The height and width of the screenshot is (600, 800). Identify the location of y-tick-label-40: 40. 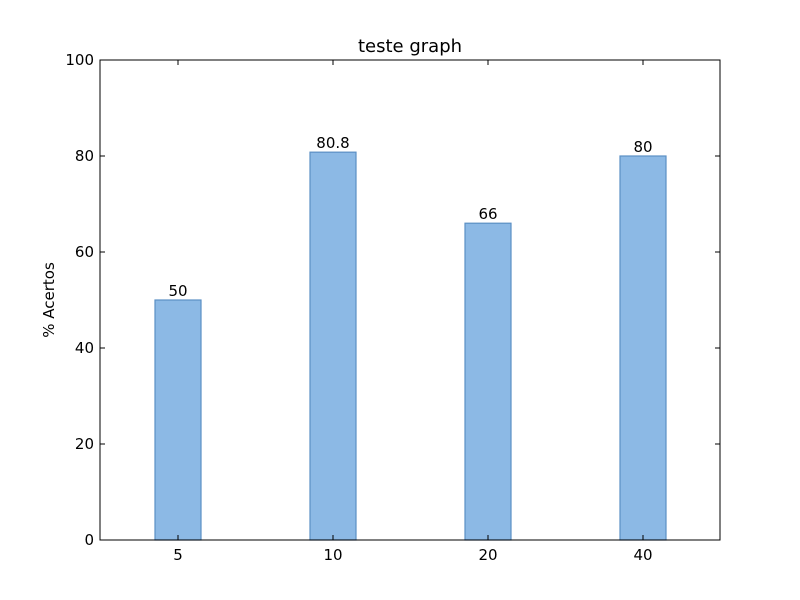
(84, 348).